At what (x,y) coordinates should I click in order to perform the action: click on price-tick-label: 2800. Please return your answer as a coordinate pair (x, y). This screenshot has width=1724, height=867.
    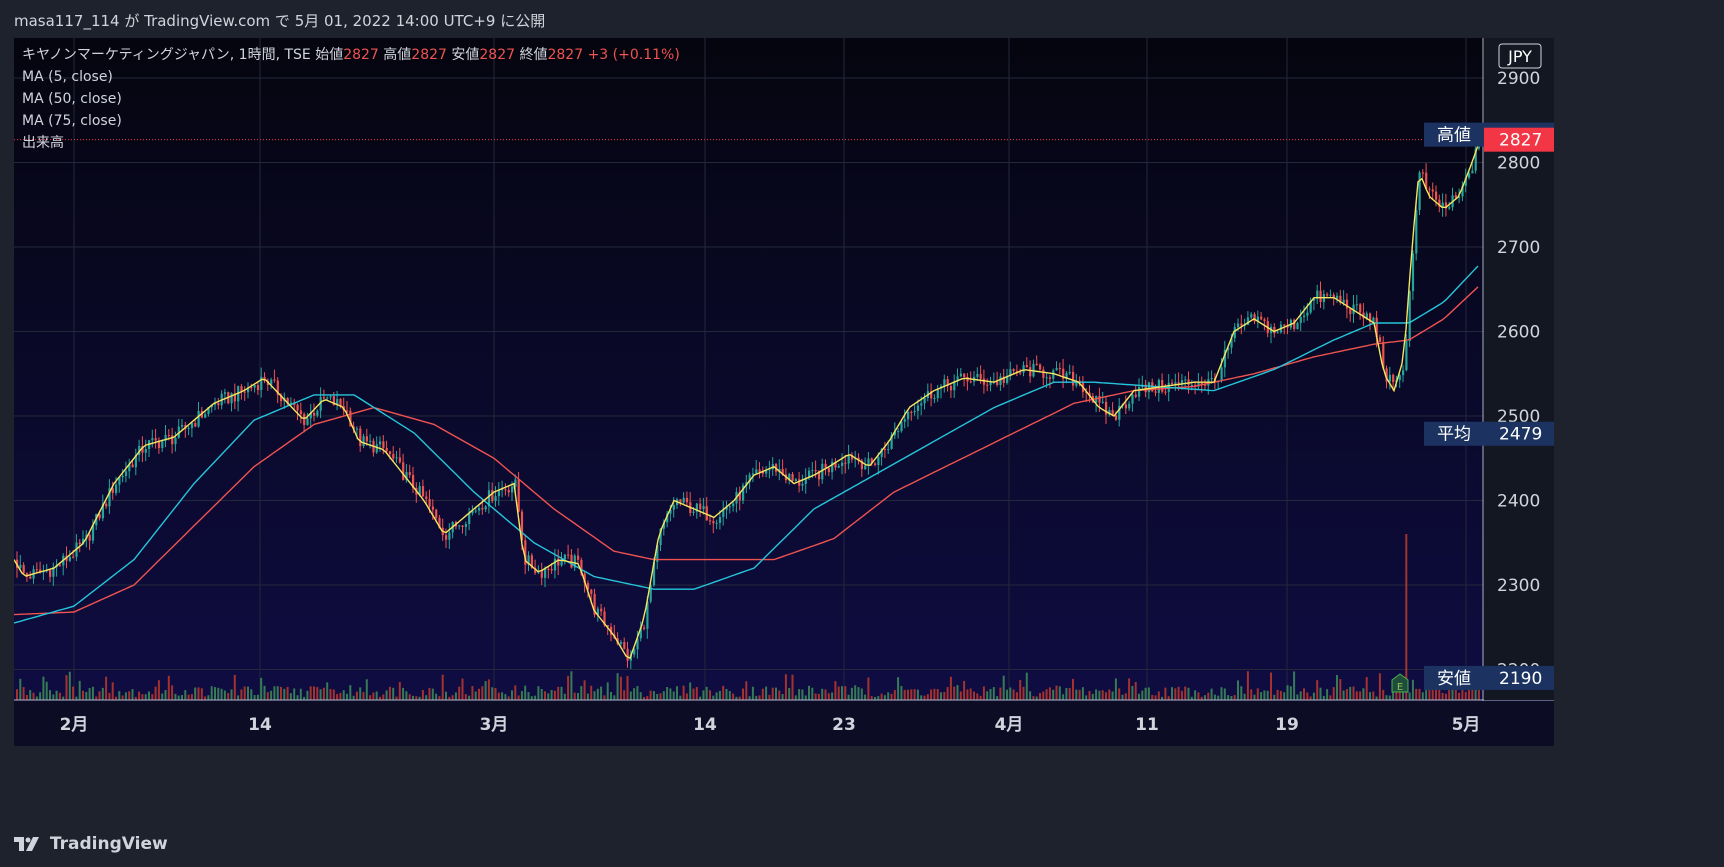
    Looking at the image, I should click on (1518, 164).